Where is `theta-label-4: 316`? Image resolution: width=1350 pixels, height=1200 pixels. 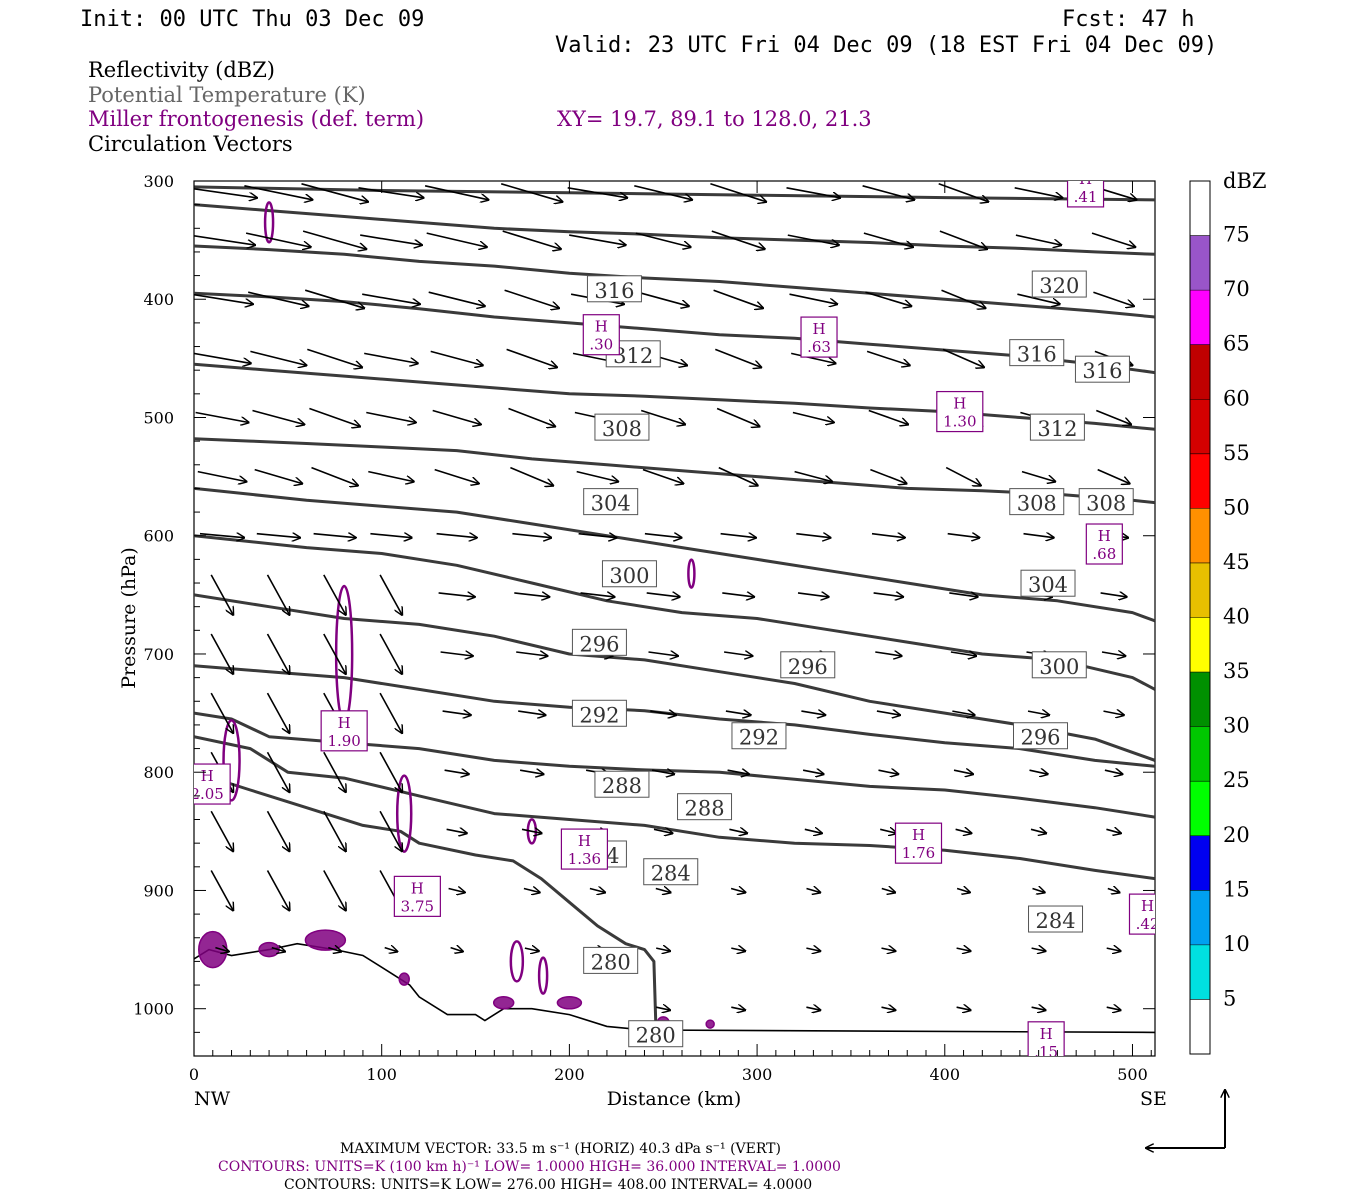 theta-label-4: 316 is located at coordinates (1102, 371).